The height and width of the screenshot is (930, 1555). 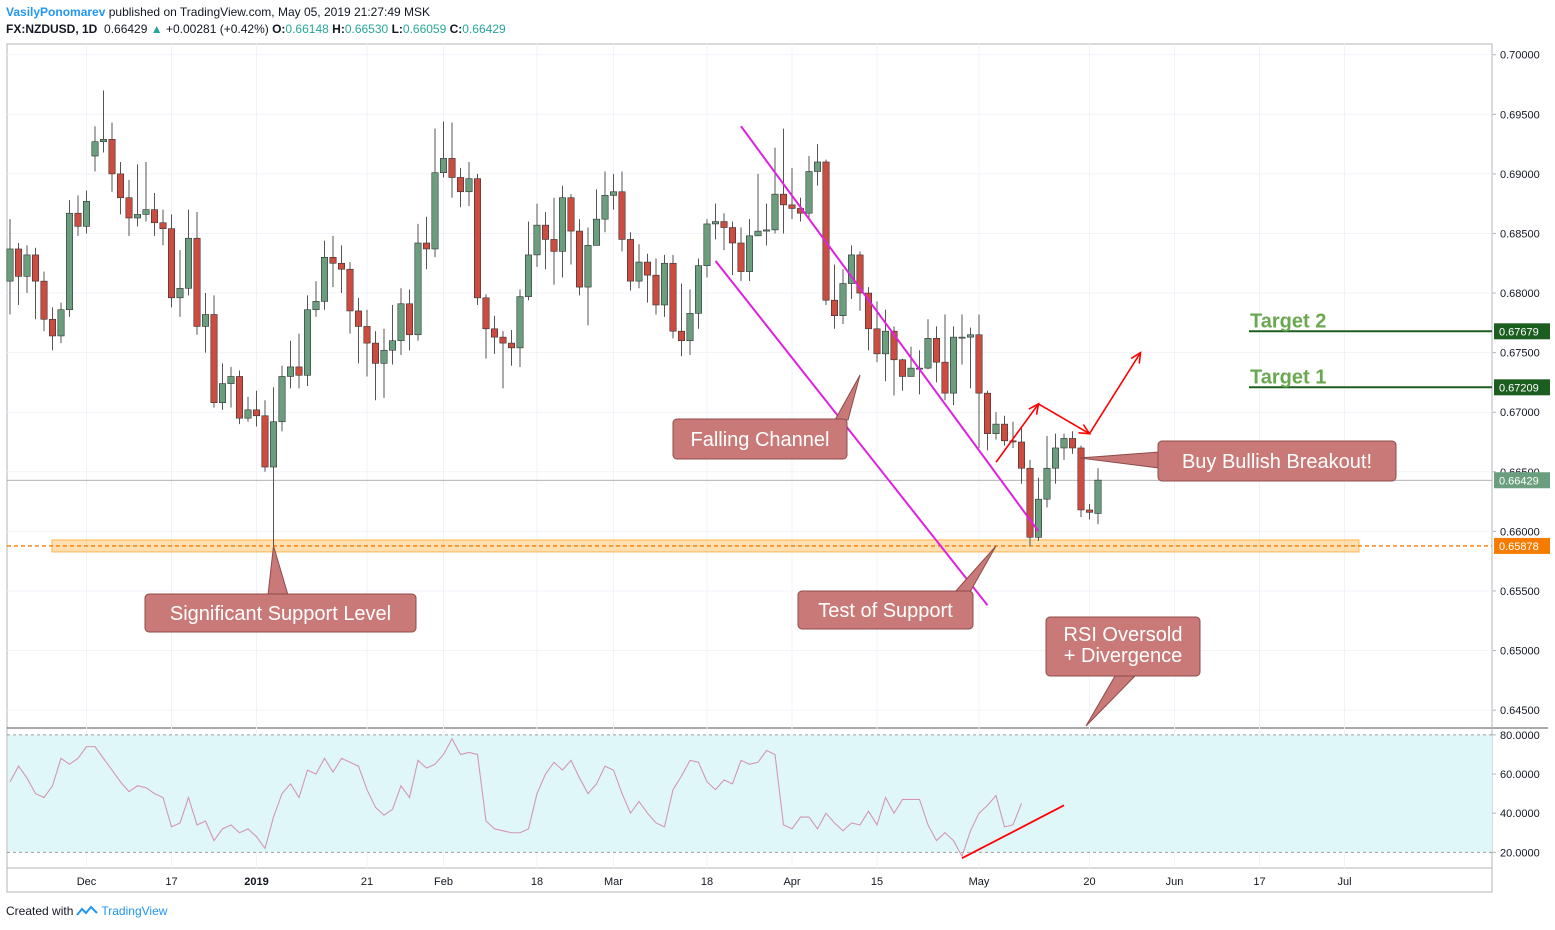 I want to click on rsi-tick-label: 40.0000, so click(x=1520, y=814).